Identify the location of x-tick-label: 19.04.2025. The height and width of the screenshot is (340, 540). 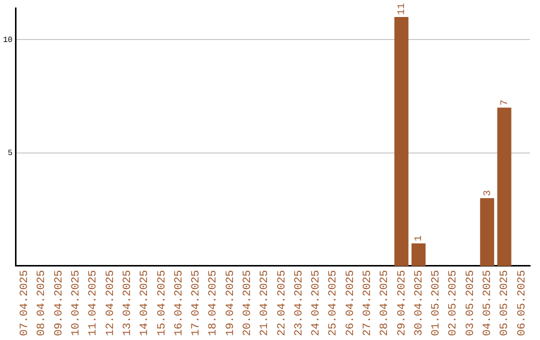
(230, 303).